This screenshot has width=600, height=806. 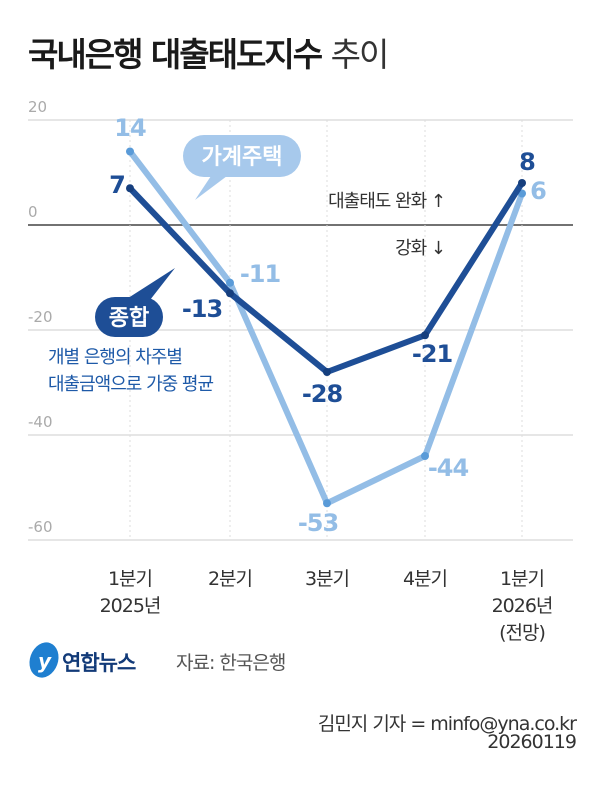 What do you see at coordinates (386, 201) in the screenshot?
I see `annotation-ease: 대출태도 완화 ↑` at bounding box center [386, 201].